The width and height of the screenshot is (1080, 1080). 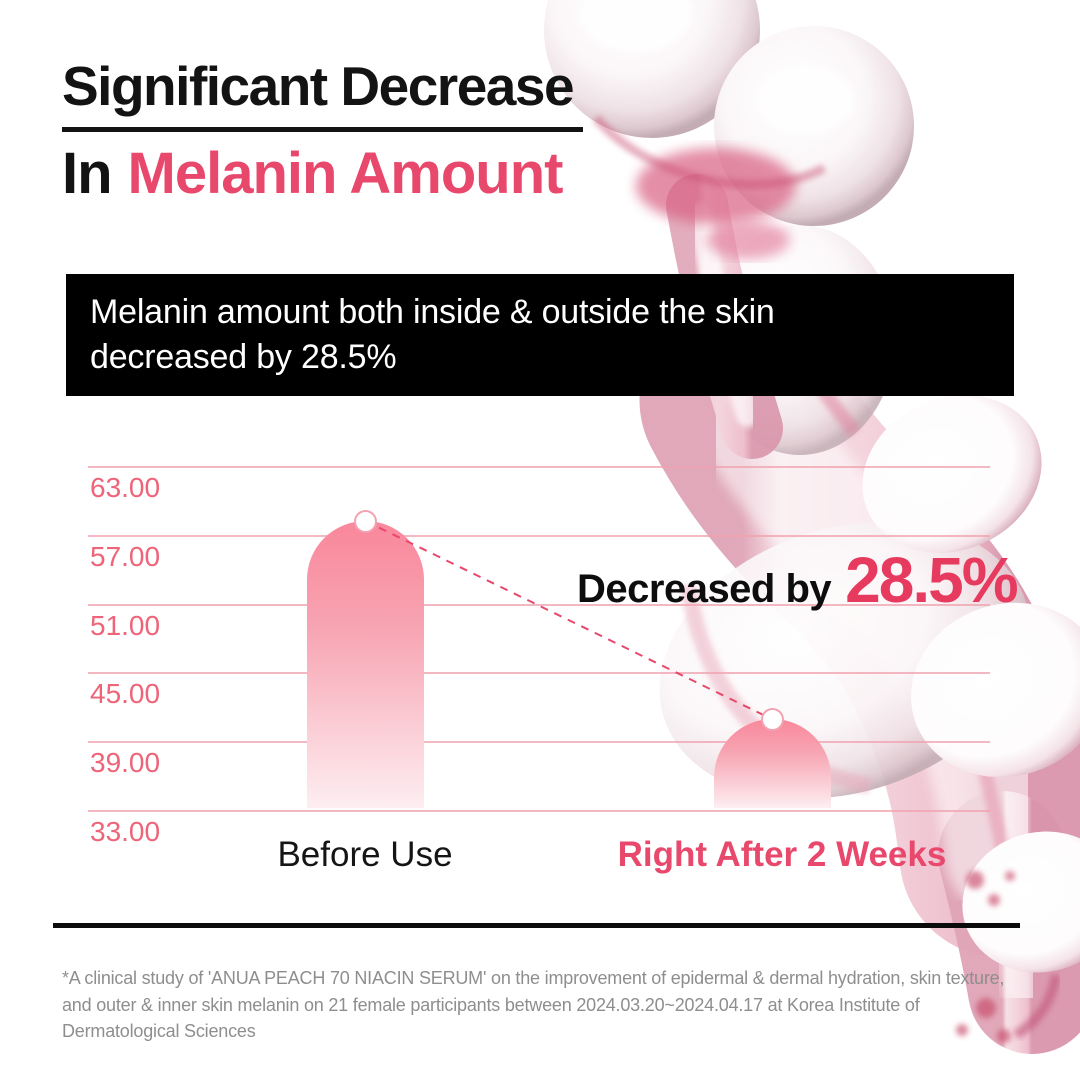 I want to click on y-axis-tick-label: 57.00, so click(x=125, y=556).